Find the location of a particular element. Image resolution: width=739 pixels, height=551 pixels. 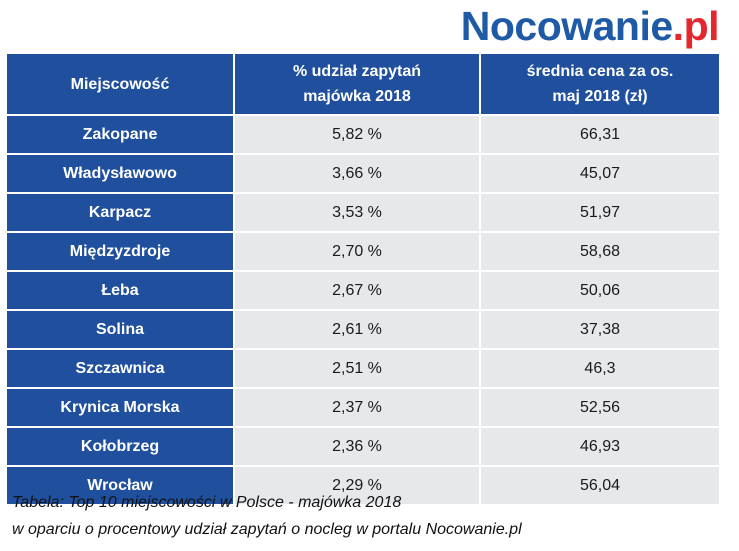

table-row: Szczawnica 2,51 % 46,3 is located at coordinates (363, 368).